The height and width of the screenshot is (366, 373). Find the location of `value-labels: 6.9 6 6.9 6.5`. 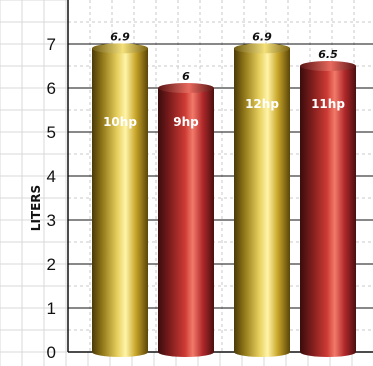

value-labels: 6.9 6 6.9 6.5 is located at coordinates (224, 56).